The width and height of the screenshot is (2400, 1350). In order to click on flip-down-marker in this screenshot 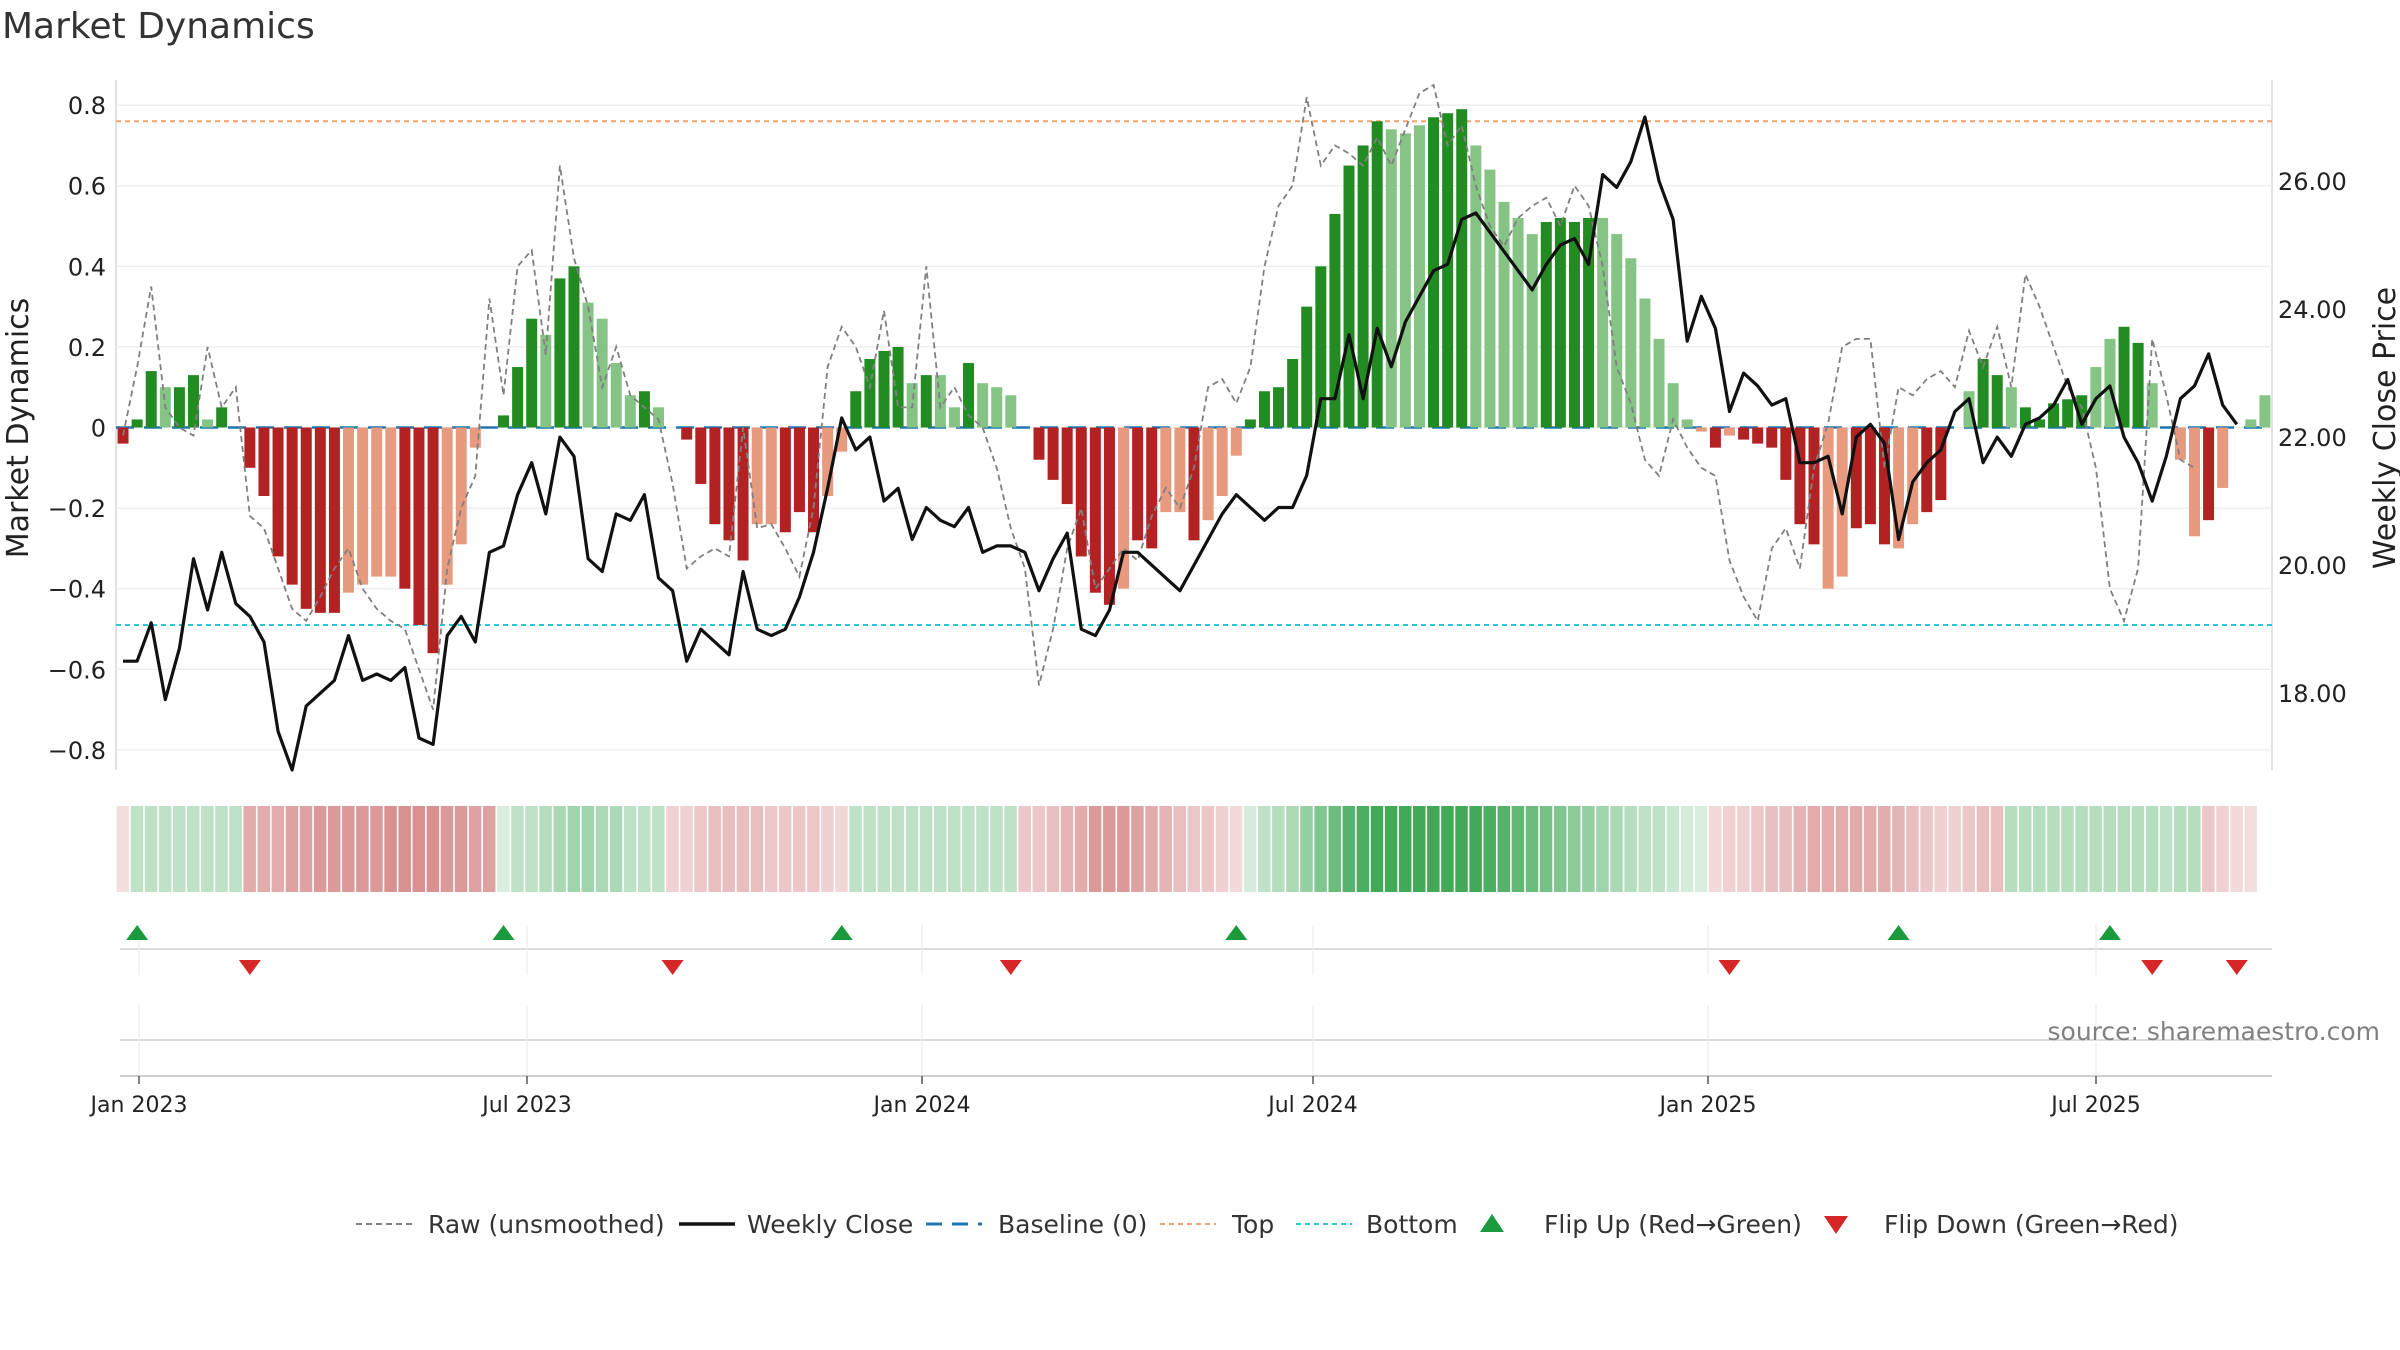, I will do `click(1010, 967)`.